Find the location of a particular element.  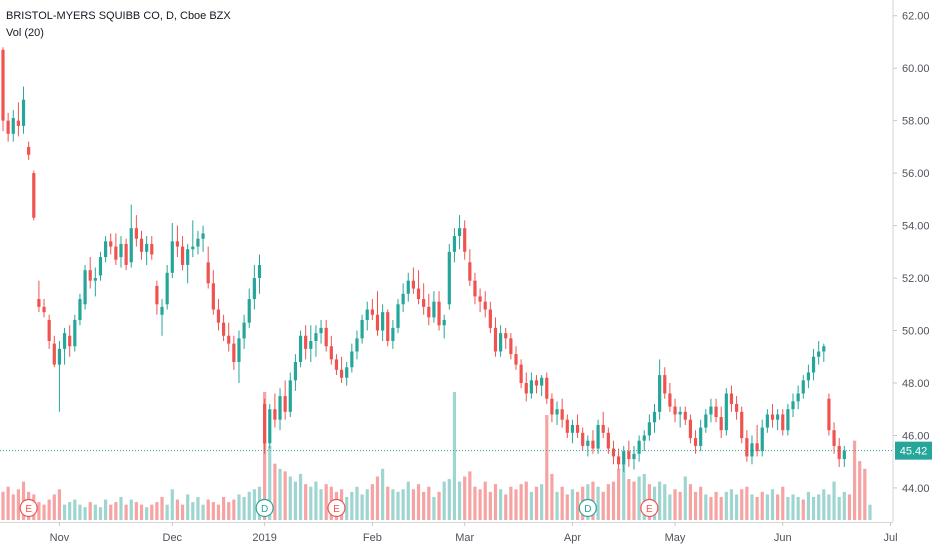

time-axis: Nov Dec 2019 Feb Mar Apr May Jun Jul is located at coordinates (474, 533).